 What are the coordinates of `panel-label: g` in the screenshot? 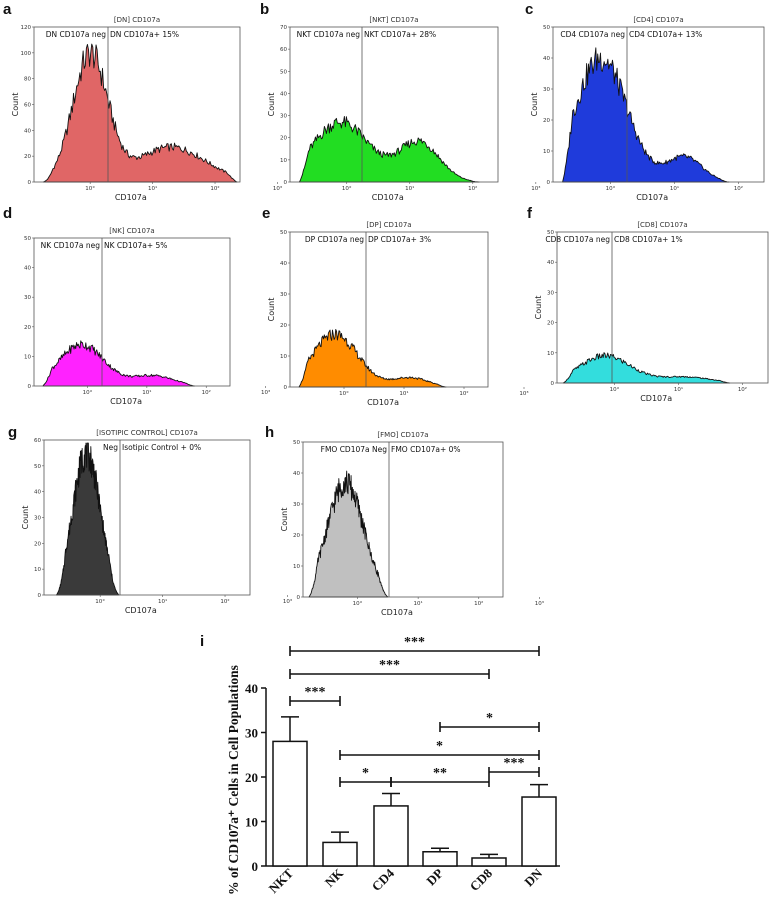 It's located at (12, 432).